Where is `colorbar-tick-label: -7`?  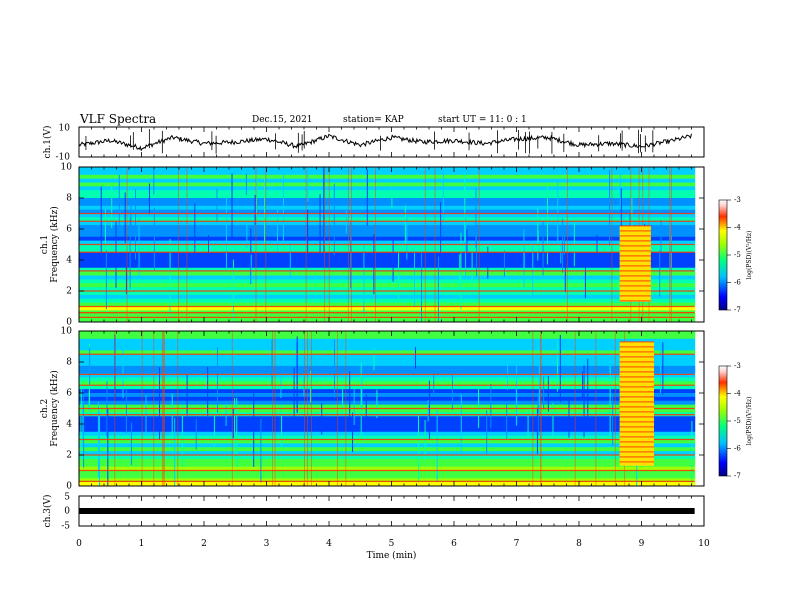
colorbar-tick-label: -7 is located at coordinates (737, 310).